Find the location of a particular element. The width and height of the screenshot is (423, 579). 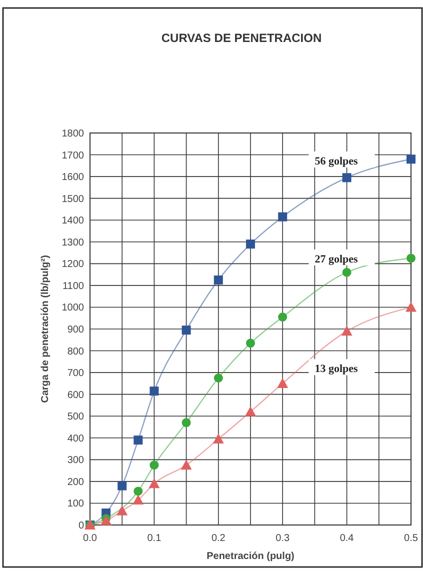

x-tick-label: 0.3 is located at coordinates (283, 538).